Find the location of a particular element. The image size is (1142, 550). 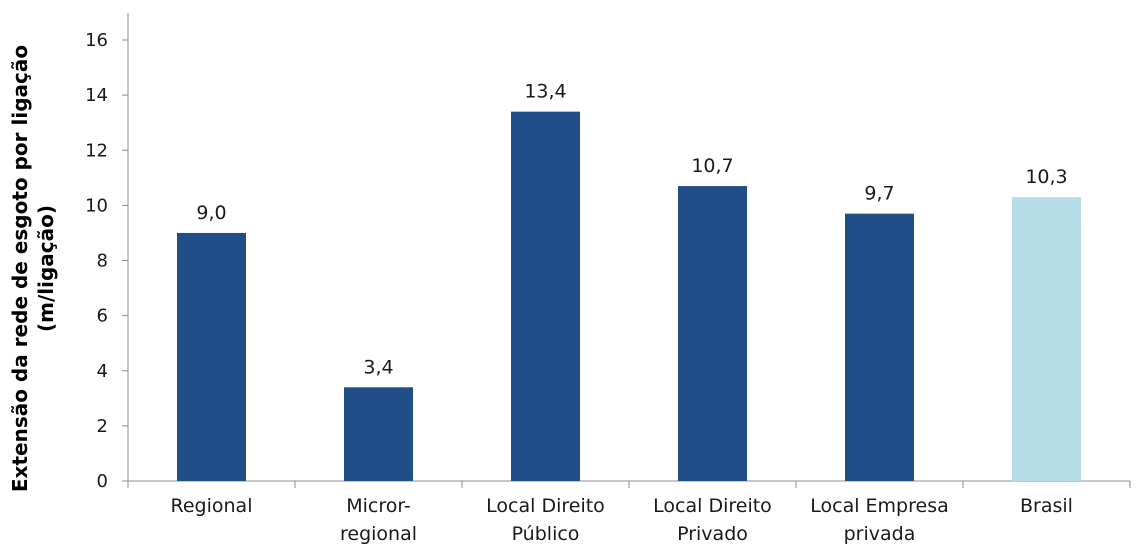

bar-value-label: 3,4 is located at coordinates (378, 367).